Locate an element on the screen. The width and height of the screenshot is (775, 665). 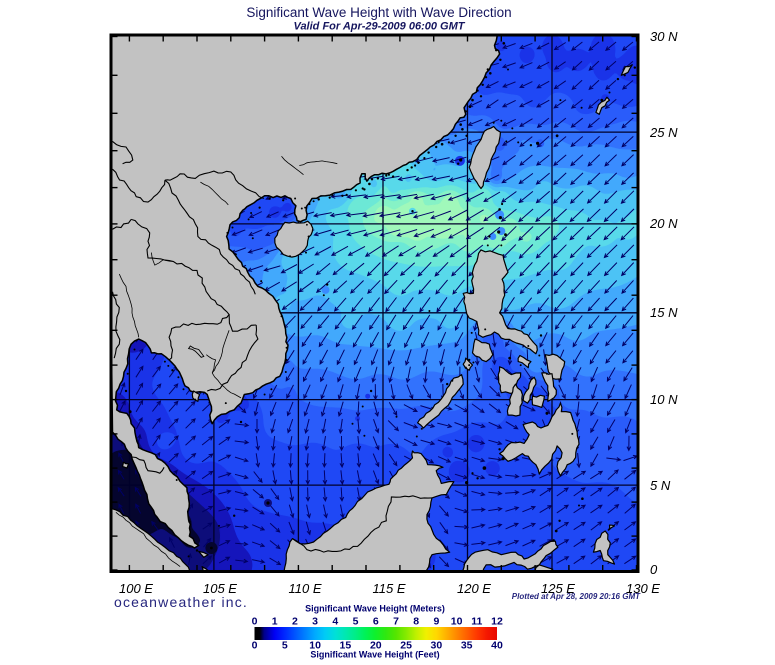
svg-text: 6 is located at coordinates (376, 622).